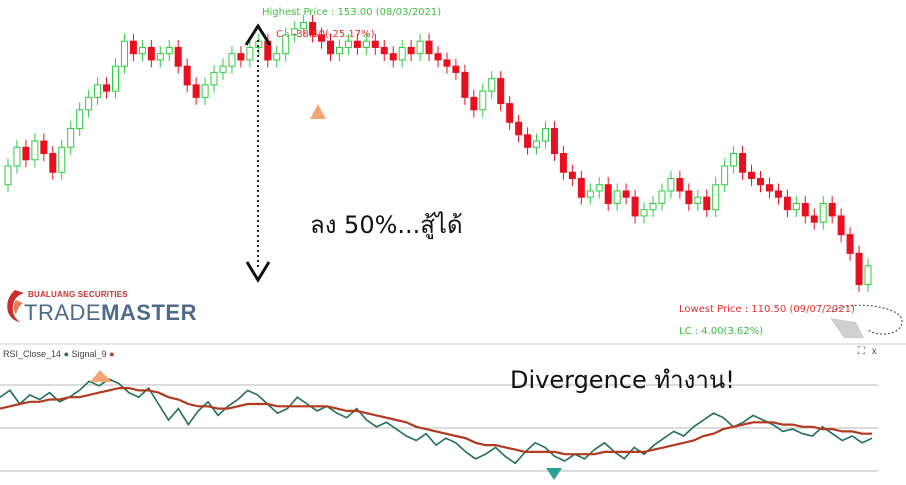  What do you see at coordinates (63, 312) in the screenshot?
I see `brand-name-part-1: TRADE` at bounding box center [63, 312].